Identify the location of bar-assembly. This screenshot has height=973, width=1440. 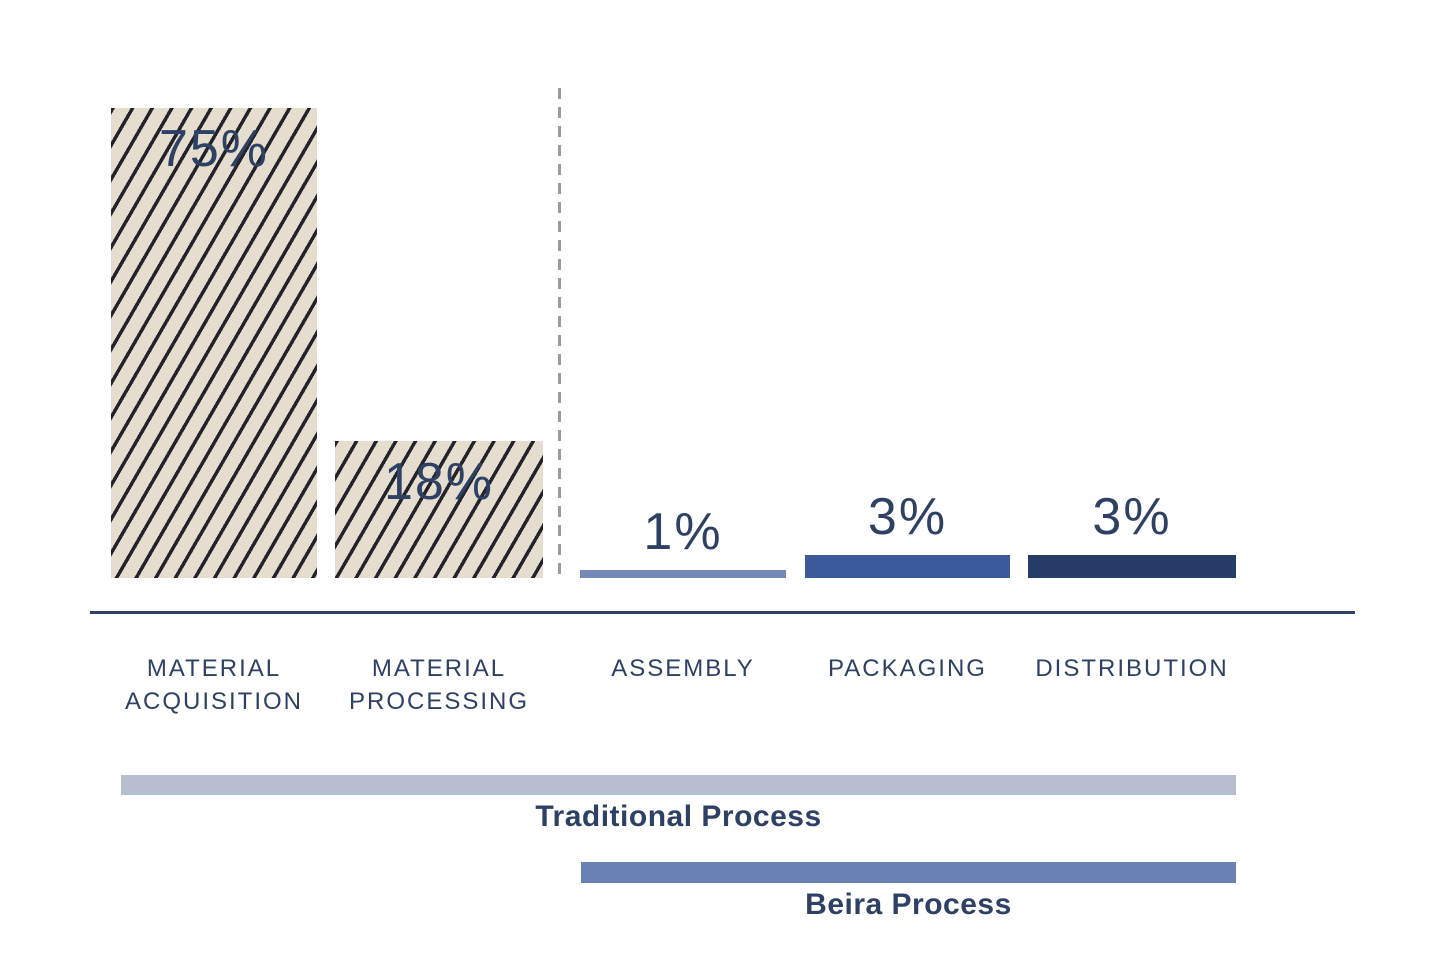
(683, 574).